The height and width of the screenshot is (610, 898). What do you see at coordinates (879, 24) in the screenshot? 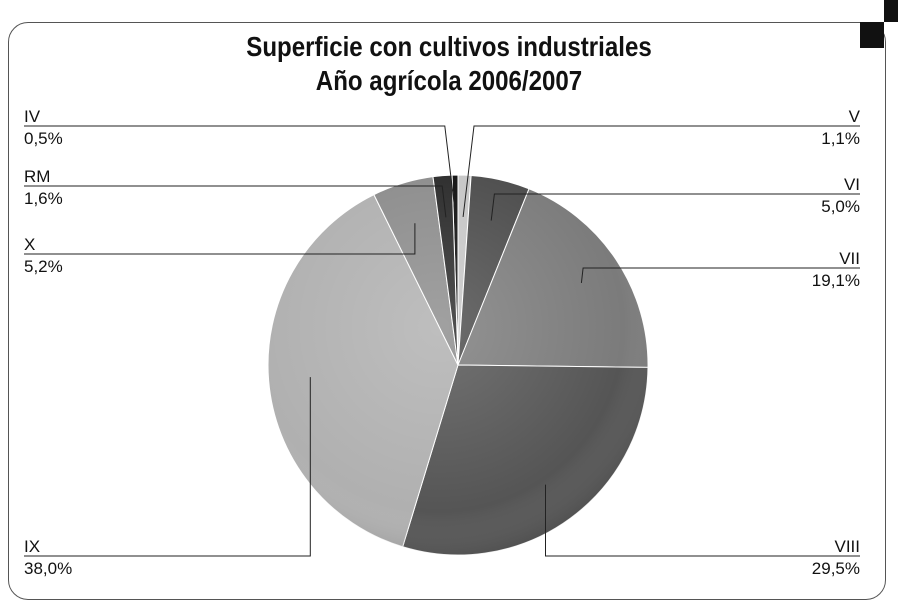
I see `checker-corner-icon` at bounding box center [879, 24].